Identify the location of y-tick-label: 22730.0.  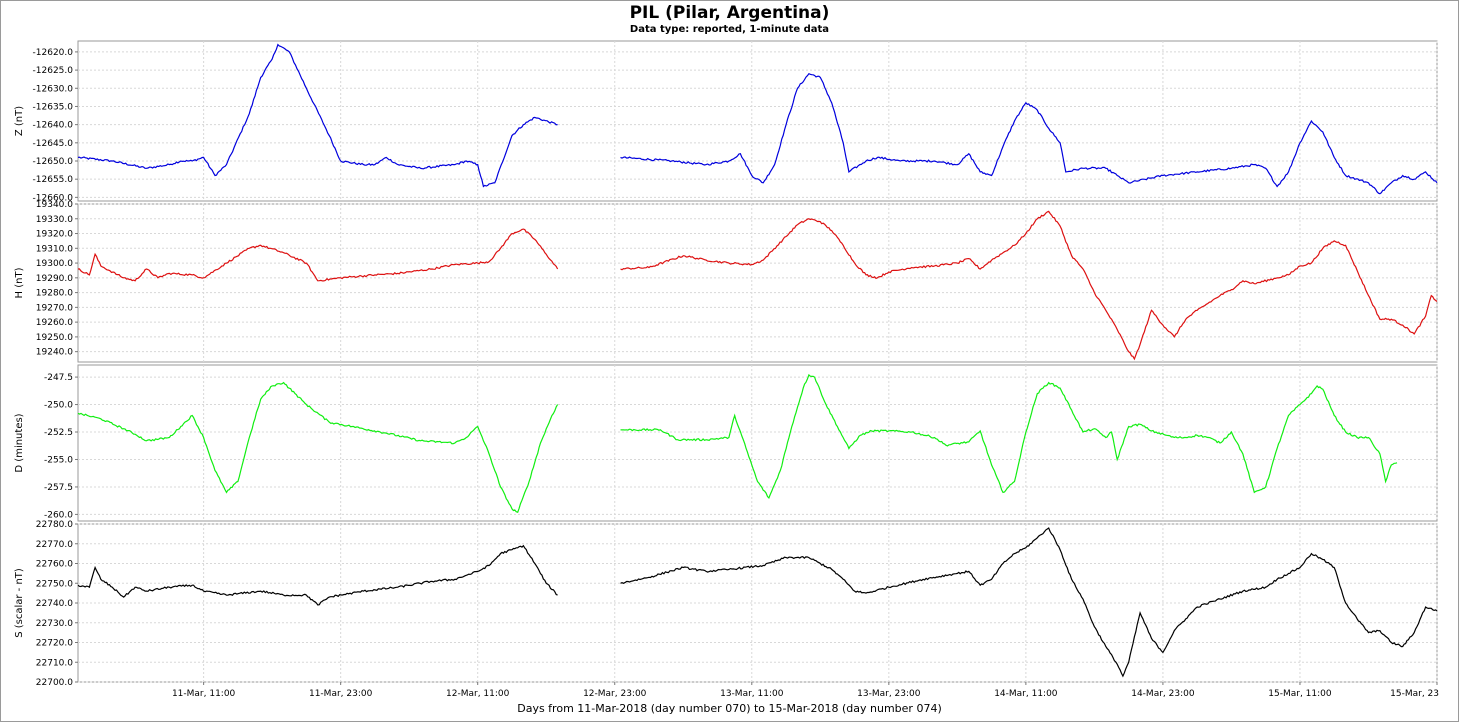
(54, 624).